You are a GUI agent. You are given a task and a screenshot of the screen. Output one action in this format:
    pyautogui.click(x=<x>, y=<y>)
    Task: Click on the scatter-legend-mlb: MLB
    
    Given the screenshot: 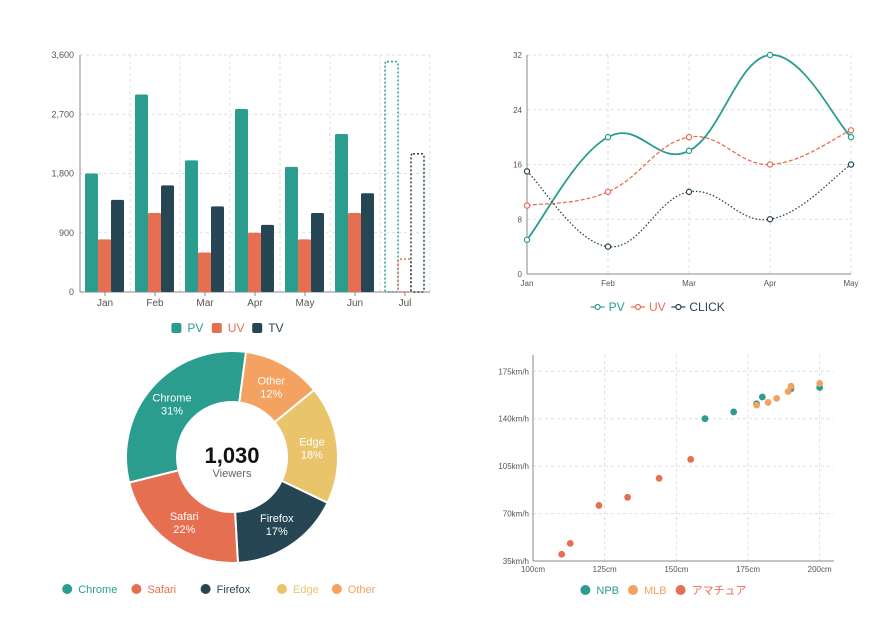 What is the action you would take?
    pyautogui.click(x=647, y=591)
    